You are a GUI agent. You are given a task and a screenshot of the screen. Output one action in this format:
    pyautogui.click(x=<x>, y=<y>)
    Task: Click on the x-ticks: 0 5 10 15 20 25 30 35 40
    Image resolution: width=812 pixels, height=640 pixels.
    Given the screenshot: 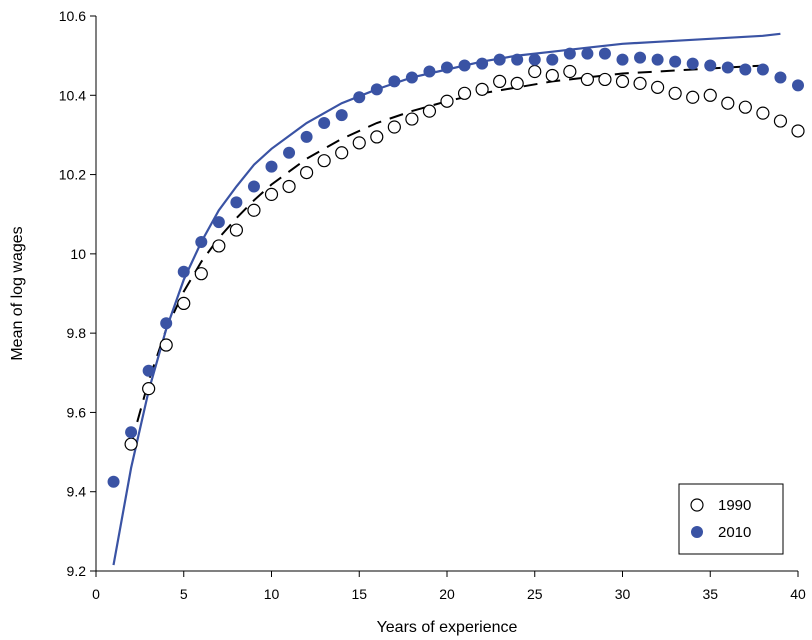 What is the action you would take?
    pyautogui.click(x=449, y=586)
    